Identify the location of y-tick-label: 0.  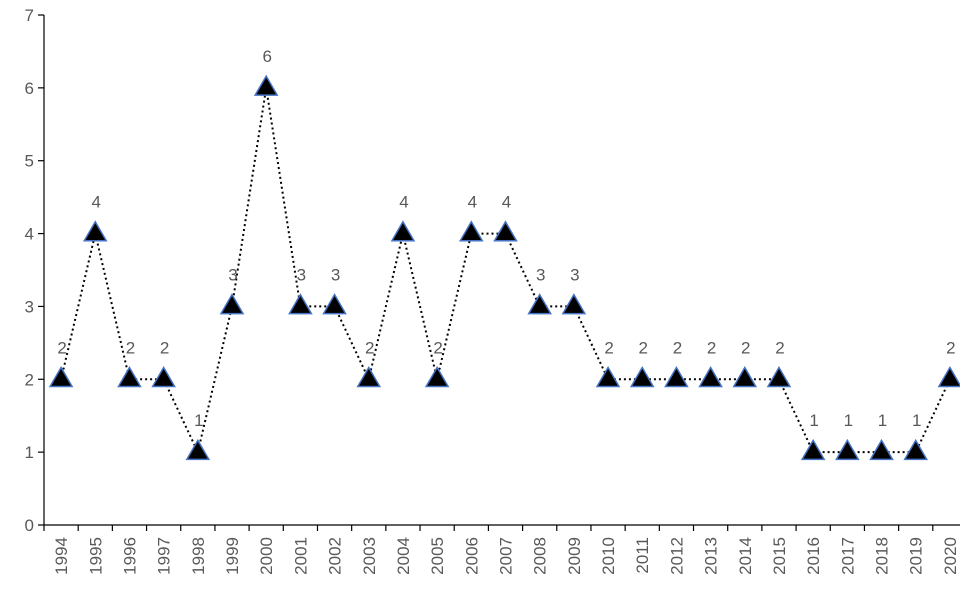
(29, 525).